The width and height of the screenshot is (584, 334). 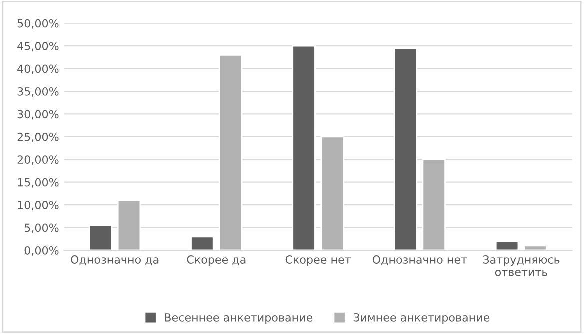 I want to click on legend-label: Зимнее анкетирование, so click(x=422, y=318).